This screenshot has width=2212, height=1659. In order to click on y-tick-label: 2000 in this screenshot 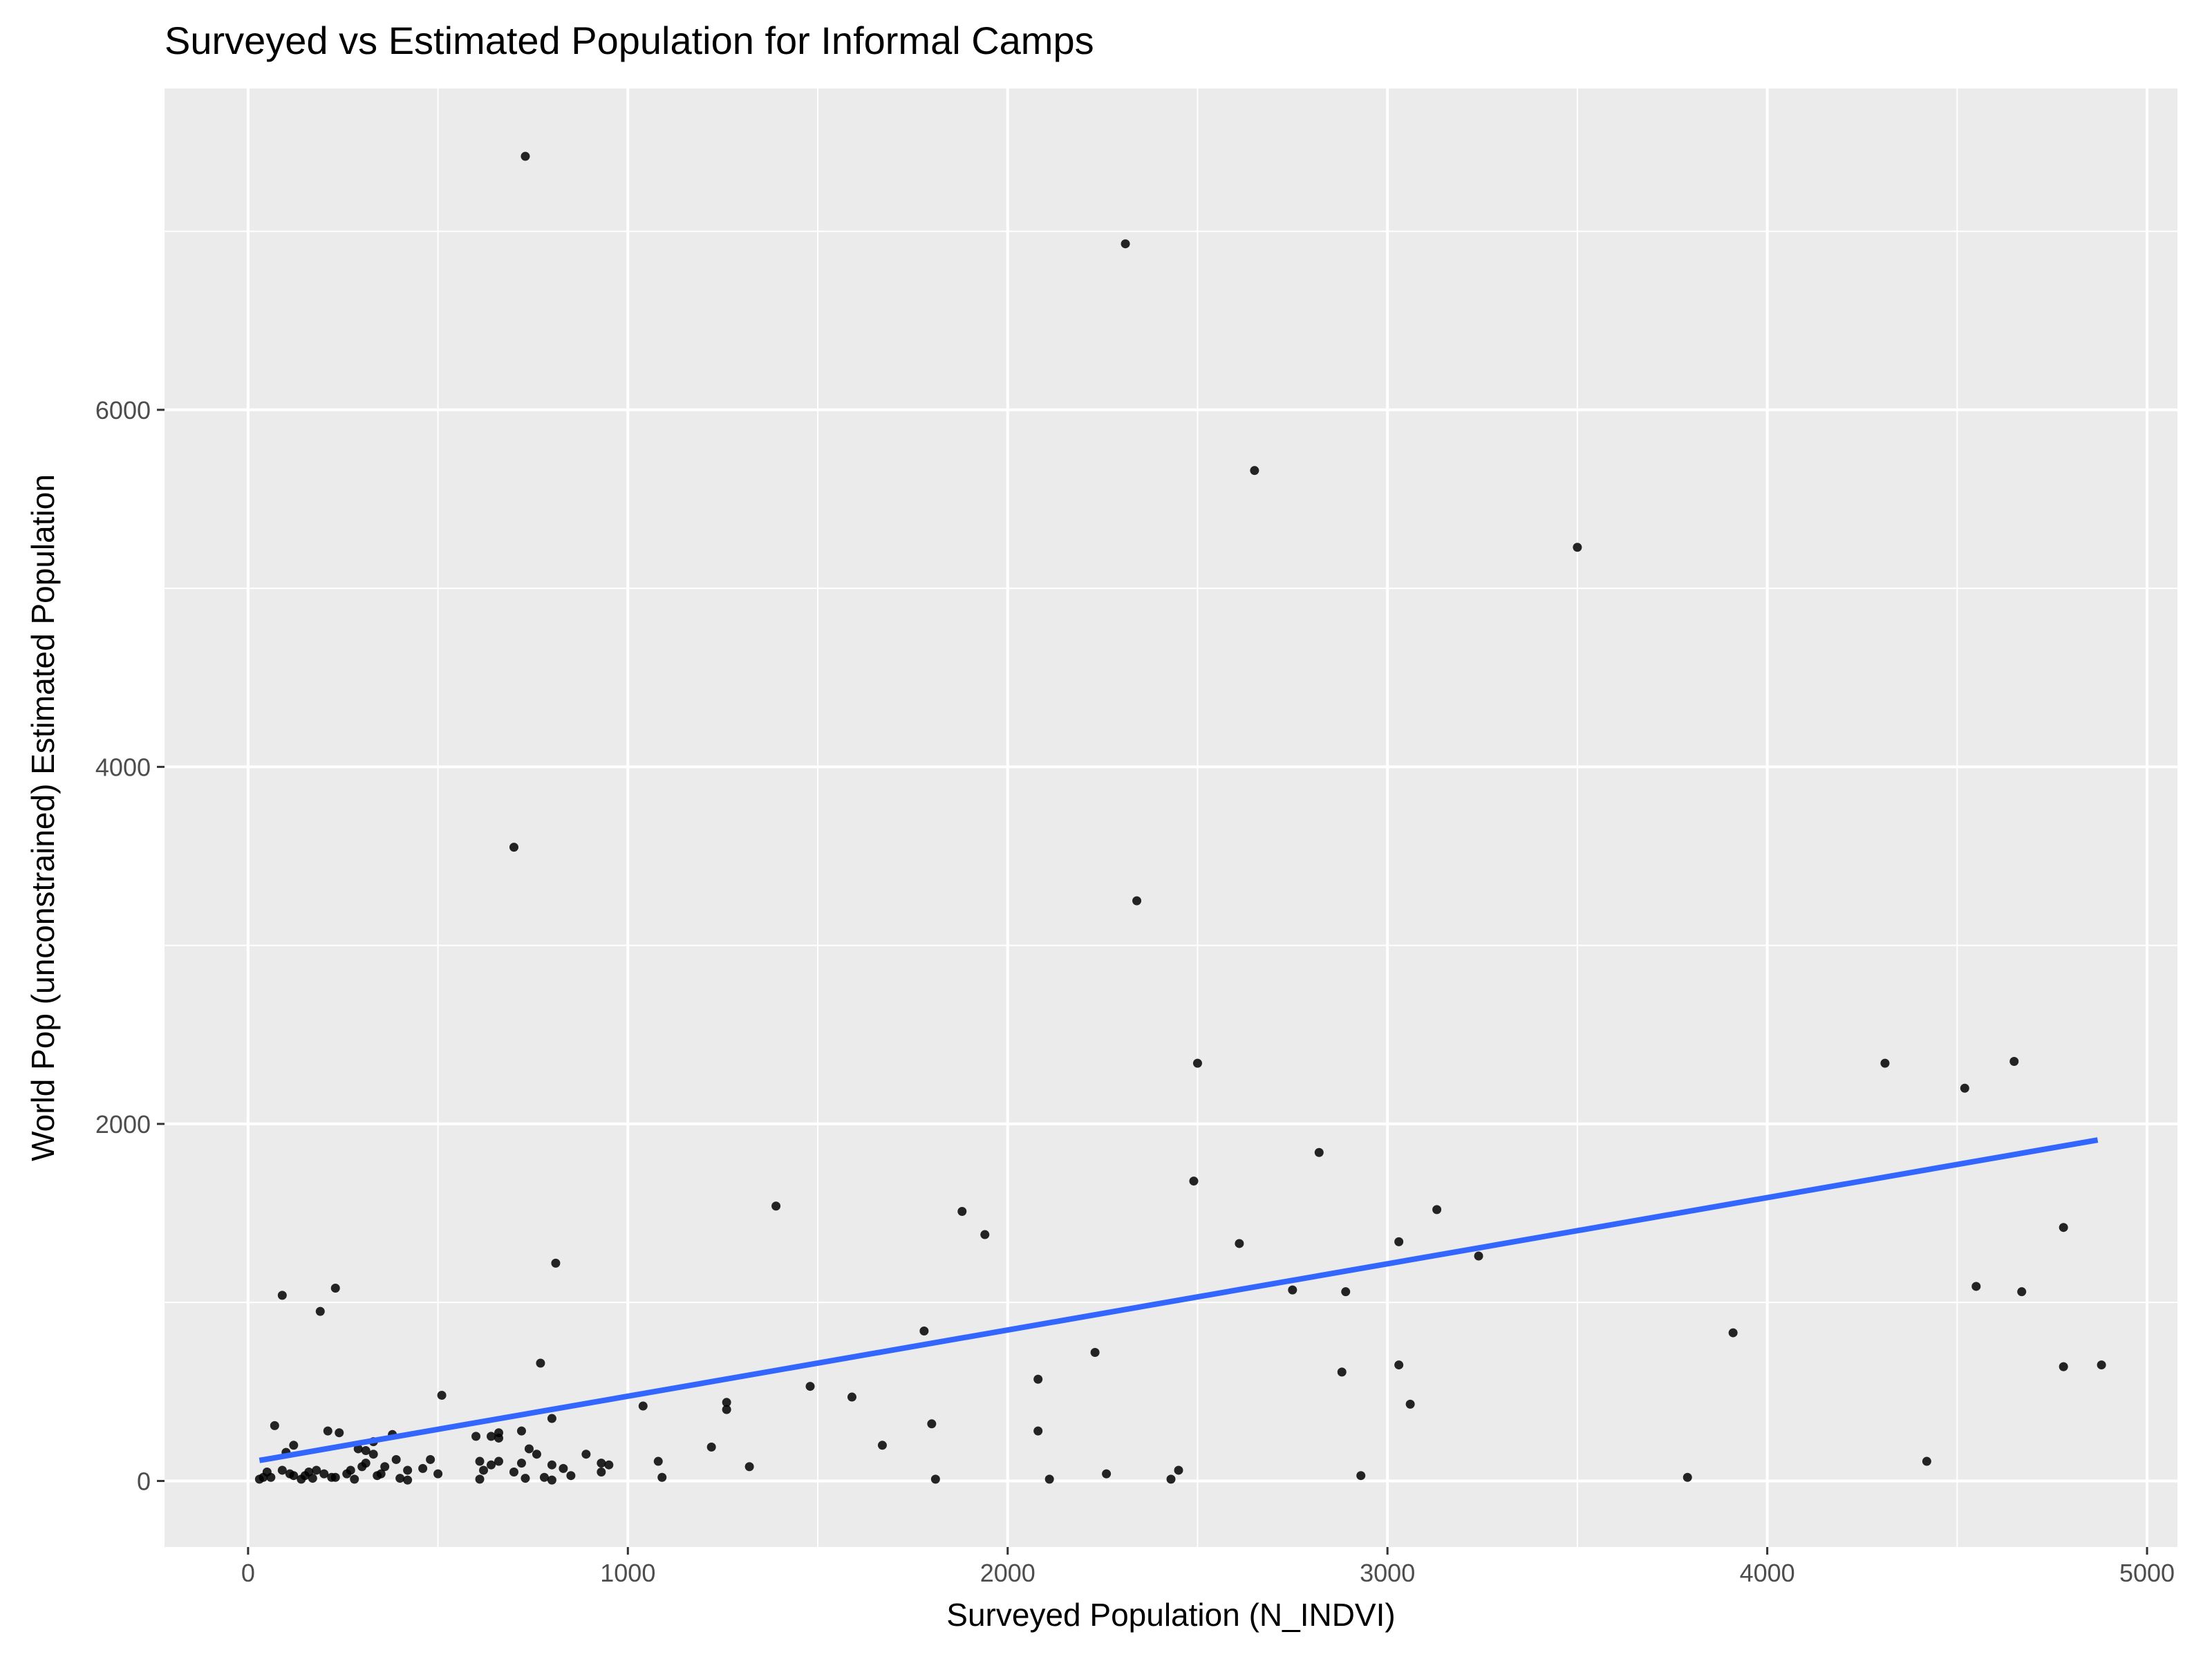, I will do `click(123, 1124)`.